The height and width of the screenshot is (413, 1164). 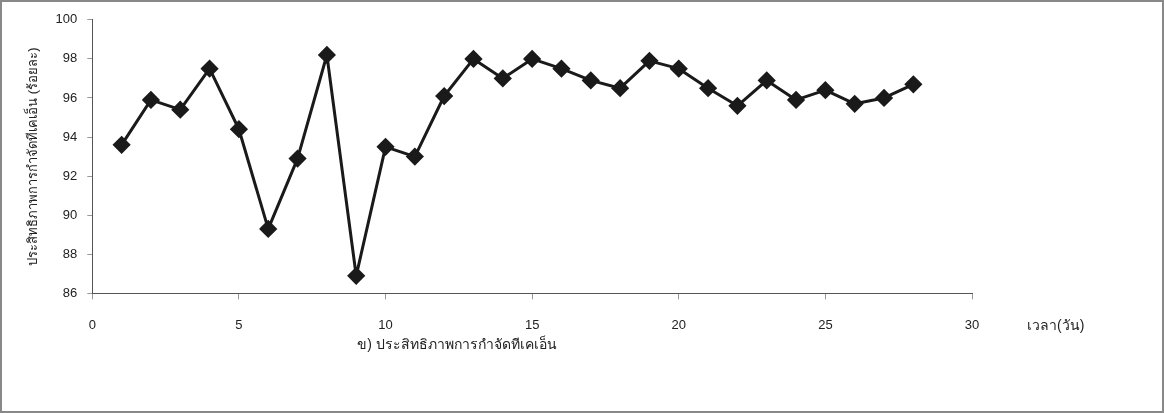 I want to click on y-tick-label: 98, so click(x=70, y=58).